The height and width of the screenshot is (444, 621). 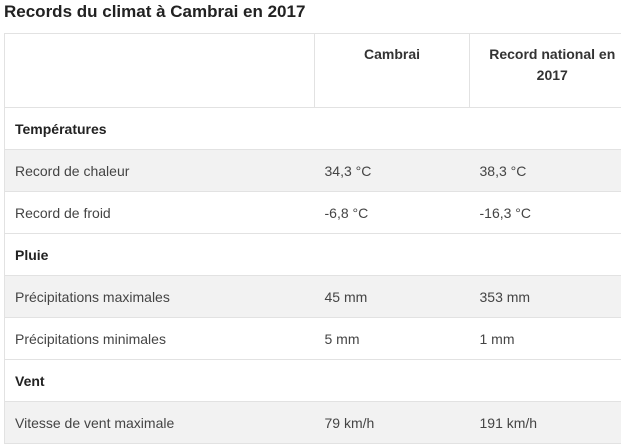 What do you see at coordinates (160, 423) in the screenshot?
I see `row-label: Vitesse de vent maximale` at bounding box center [160, 423].